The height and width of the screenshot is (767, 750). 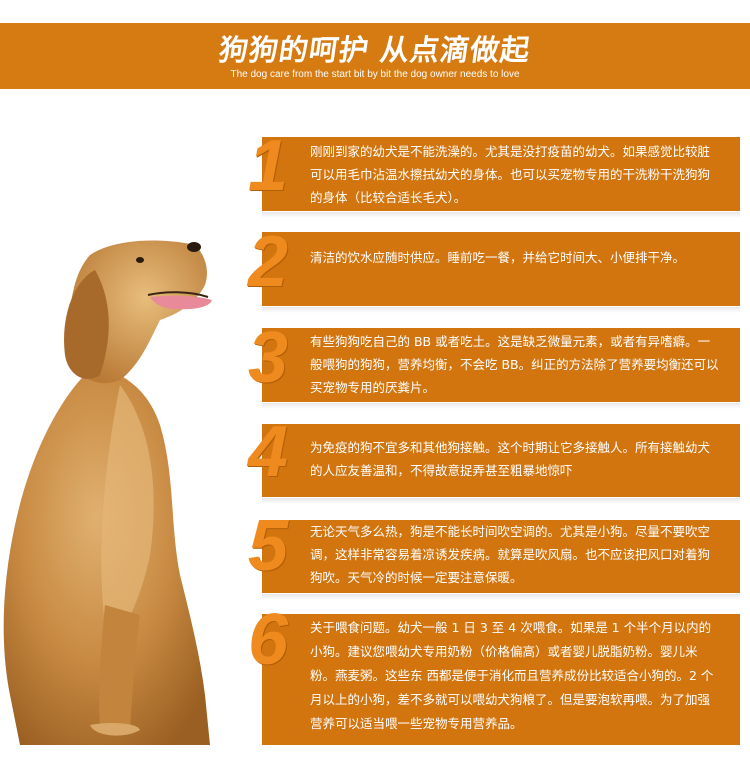 I want to click on tip-number-5: 5, so click(x=268, y=546).